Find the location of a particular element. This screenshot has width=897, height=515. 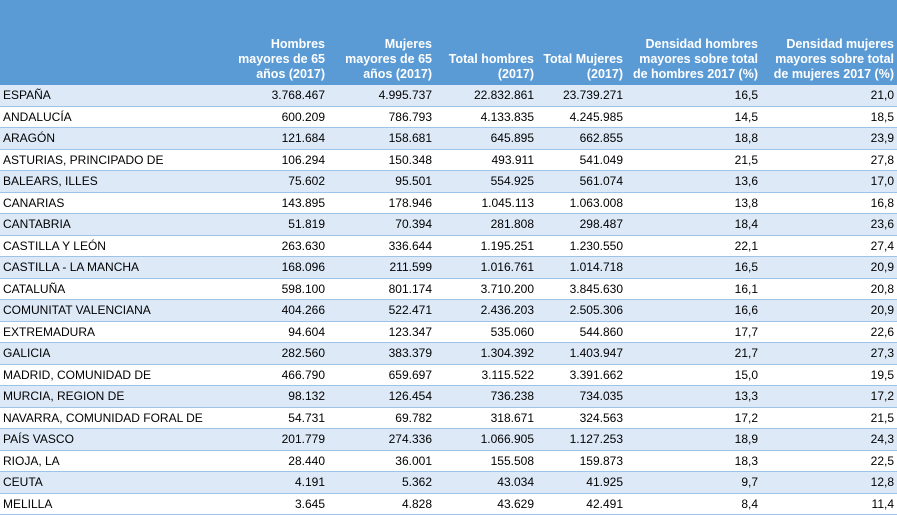

value-cell-total-hombres: 493.911 is located at coordinates (486, 160).